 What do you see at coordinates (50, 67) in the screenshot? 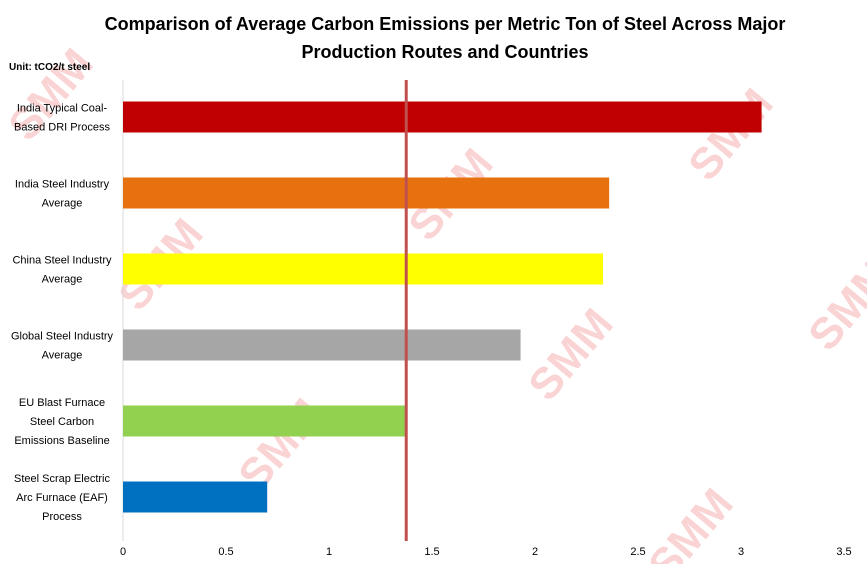
I see `unit-label: Unit: tCO2/t steel` at bounding box center [50, 67].